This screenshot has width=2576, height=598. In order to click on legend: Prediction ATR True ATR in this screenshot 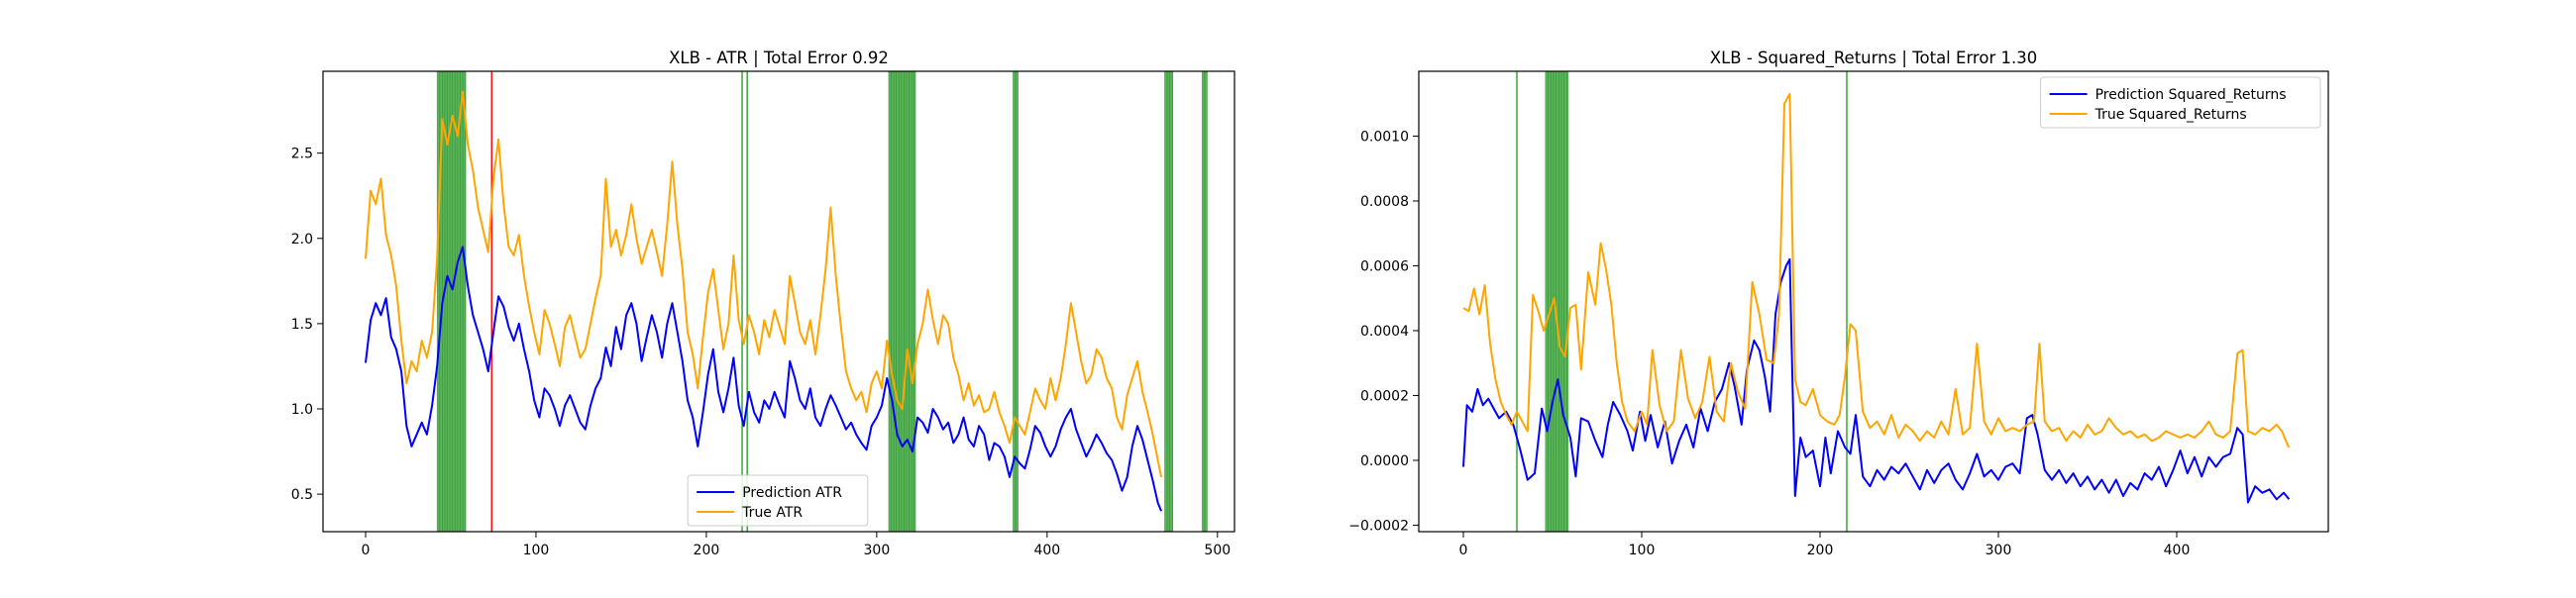, I will do `click(778, 500)`.